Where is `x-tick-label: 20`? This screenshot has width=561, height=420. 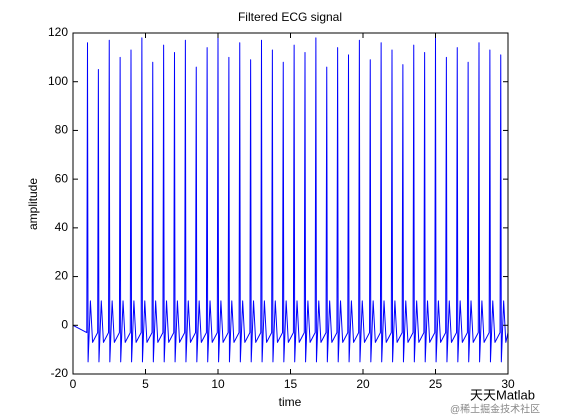
x-tick-label: 20 is located at coordinates (363, 384).